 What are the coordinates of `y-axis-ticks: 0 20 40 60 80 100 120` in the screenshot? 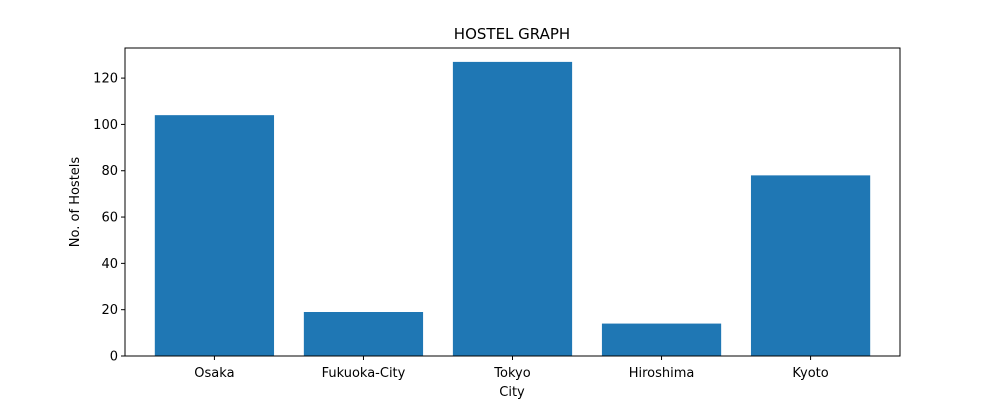 It's located at (109, 218).